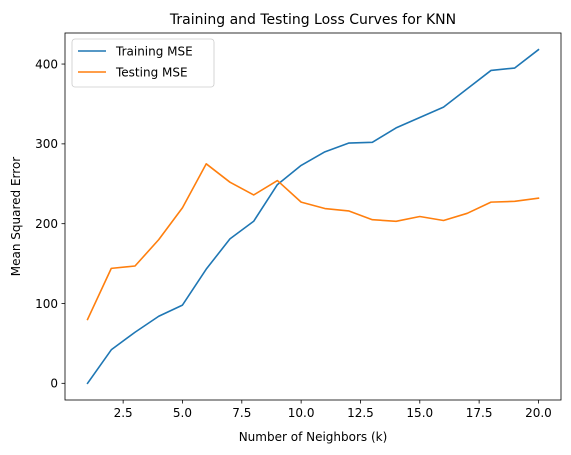  Describe the element at coordinates (324, 208) in the screenshot. I see `testing-mse-point-k11` at that location.